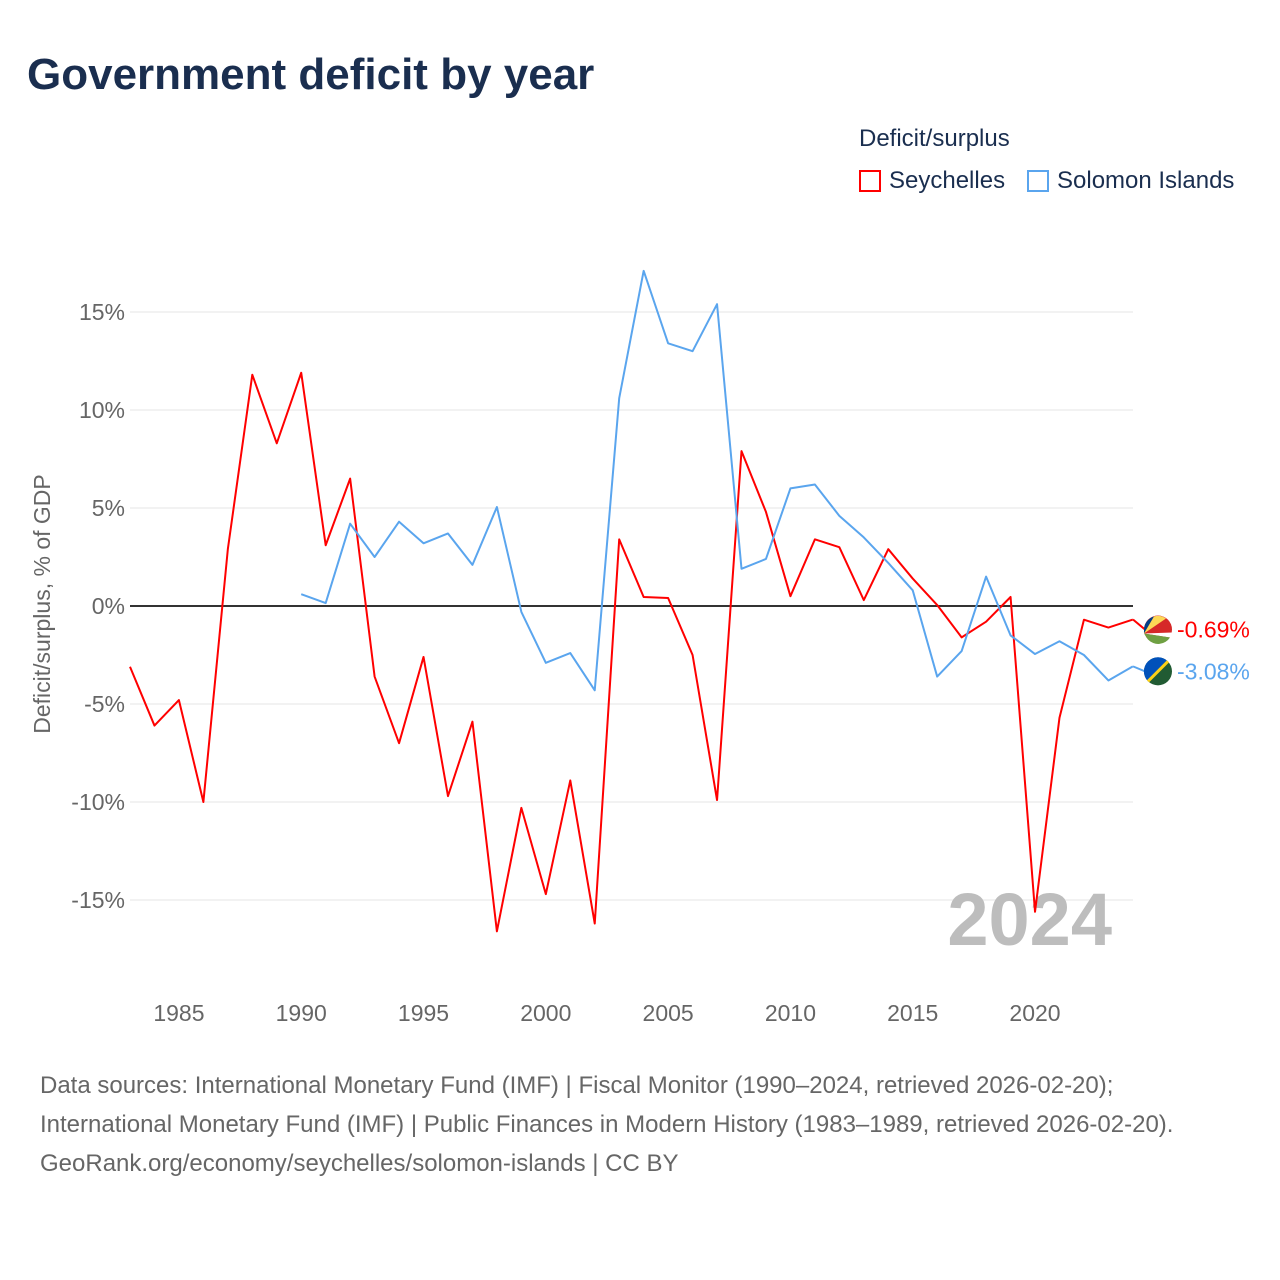 This screenshot has height=1280, width=1280. I want to click on legend-title: Deficit/surplus, so click(934, 138).